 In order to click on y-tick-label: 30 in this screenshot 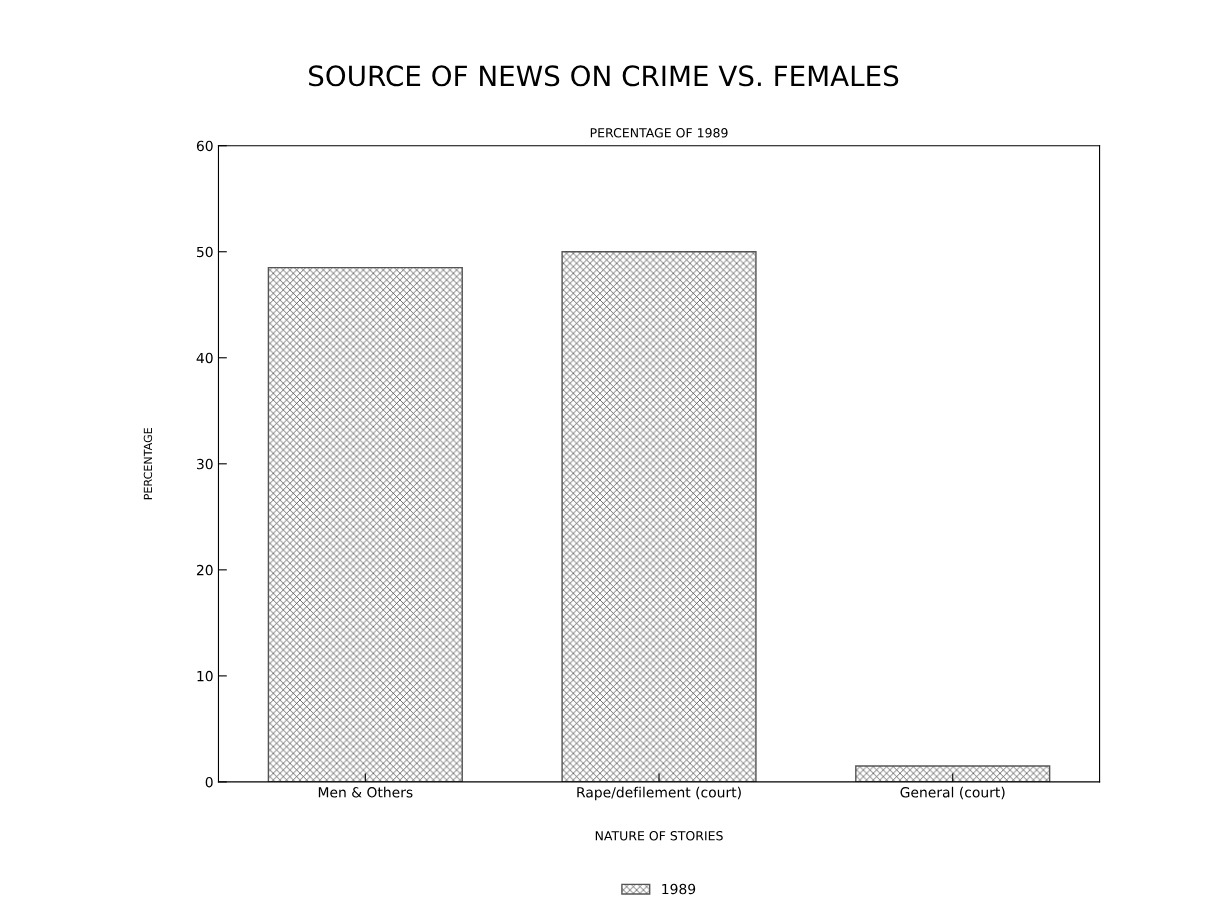, I will do `click(204, 464)`.